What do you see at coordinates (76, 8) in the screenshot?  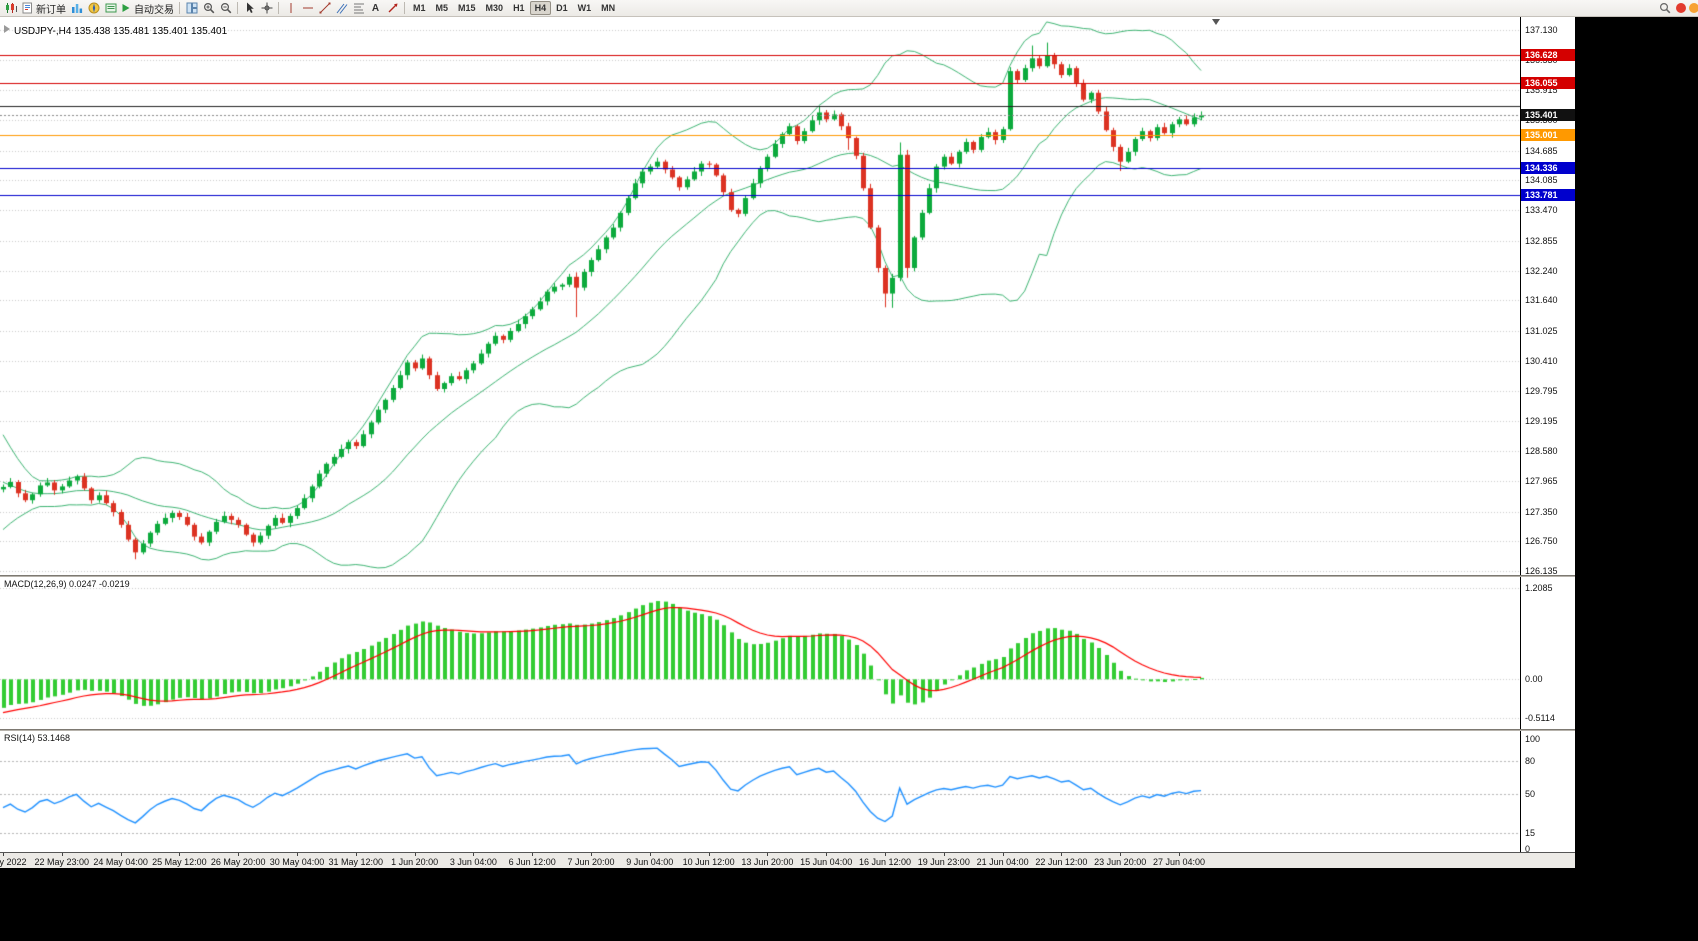 I see `market-watch-button` at bounding box center [76, 8].